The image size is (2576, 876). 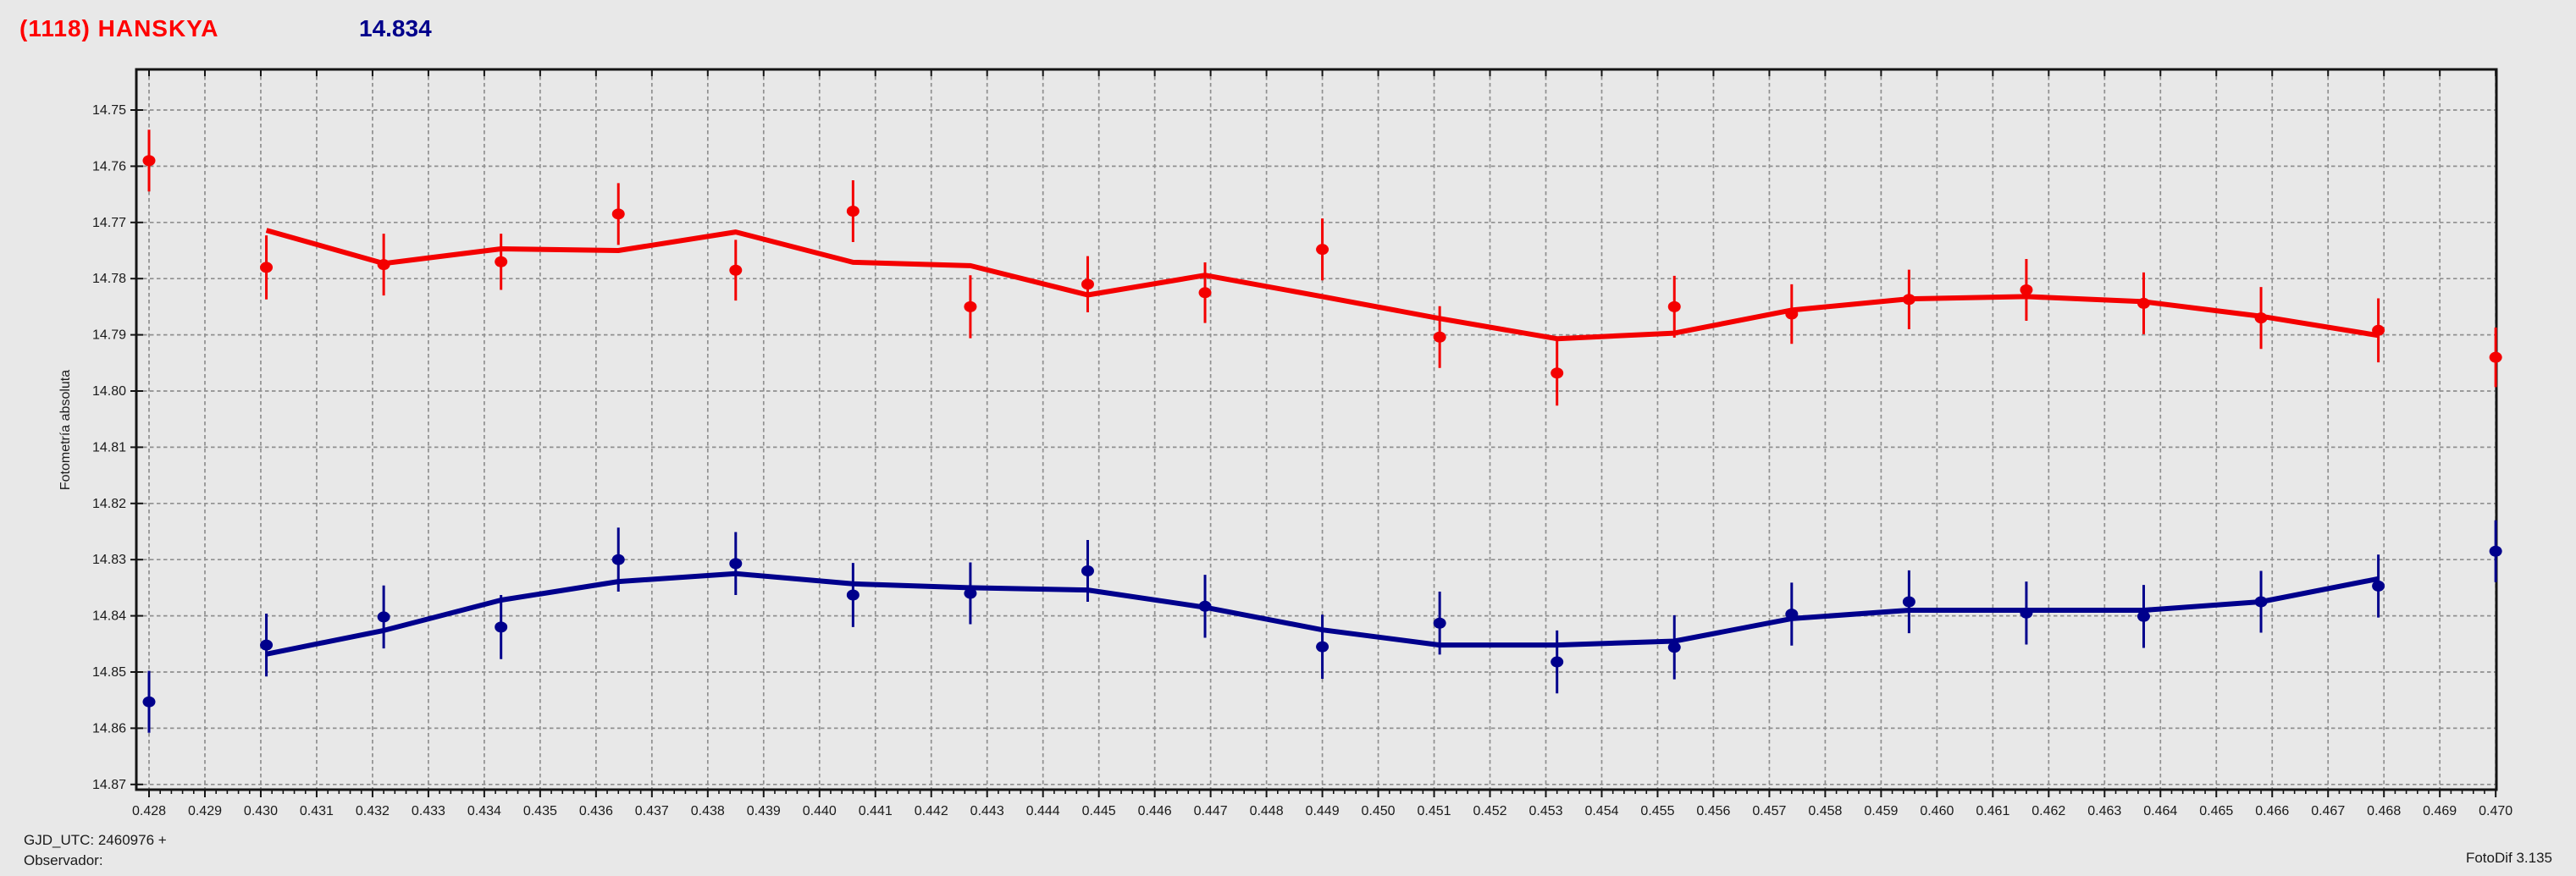 I want to click on svg-text: 14.82, so click(x=109, y=504).